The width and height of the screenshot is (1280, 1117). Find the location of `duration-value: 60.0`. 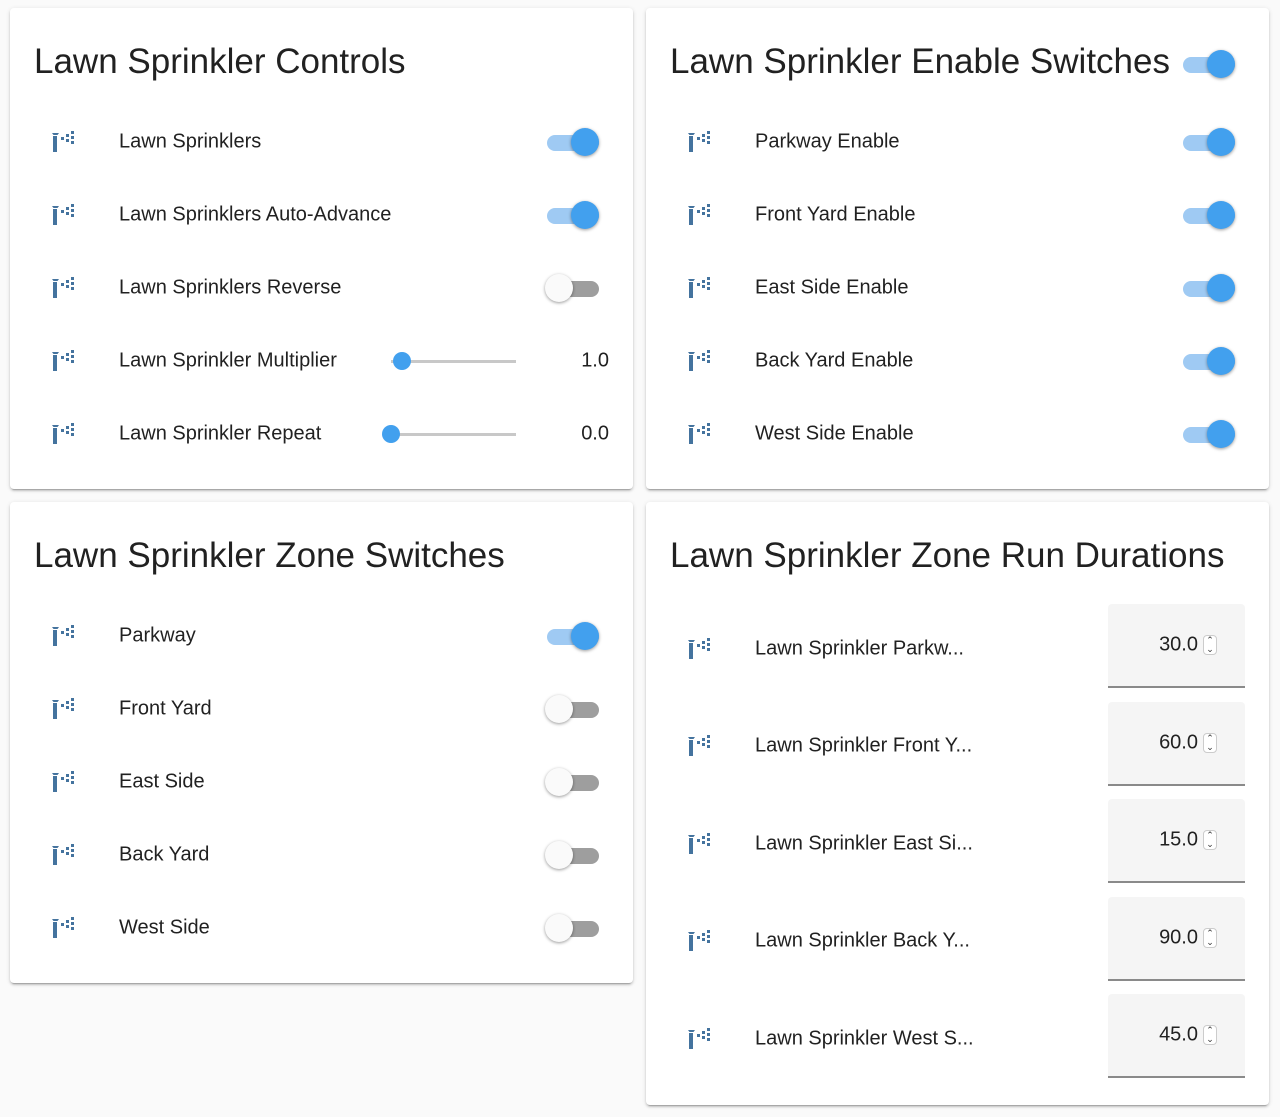

duration-value: 60.0 is located at coordinates (1178, 742).